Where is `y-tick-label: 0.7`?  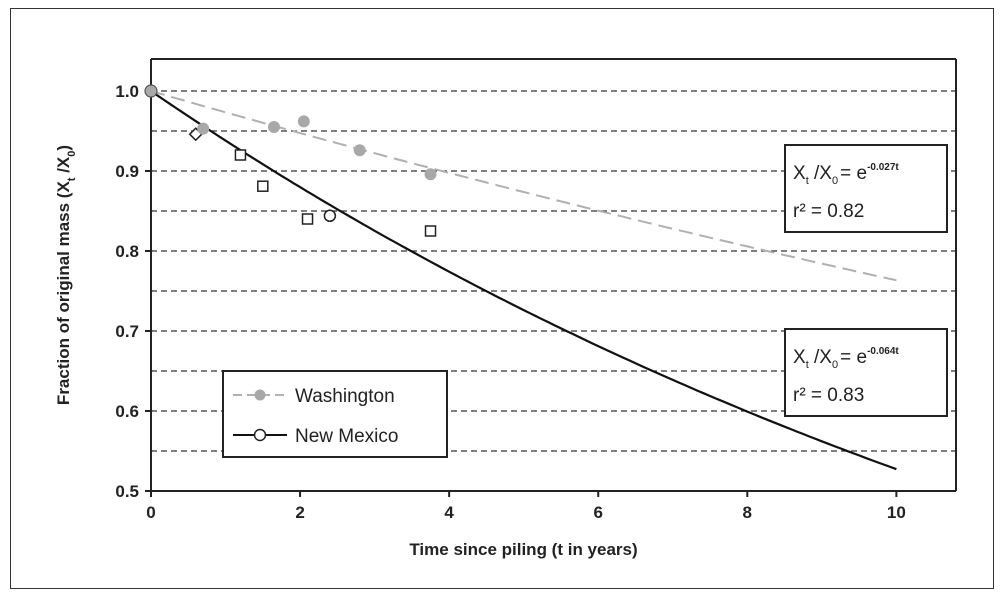
y-tick-label: 0.7 is located at coordinates (127, 331).